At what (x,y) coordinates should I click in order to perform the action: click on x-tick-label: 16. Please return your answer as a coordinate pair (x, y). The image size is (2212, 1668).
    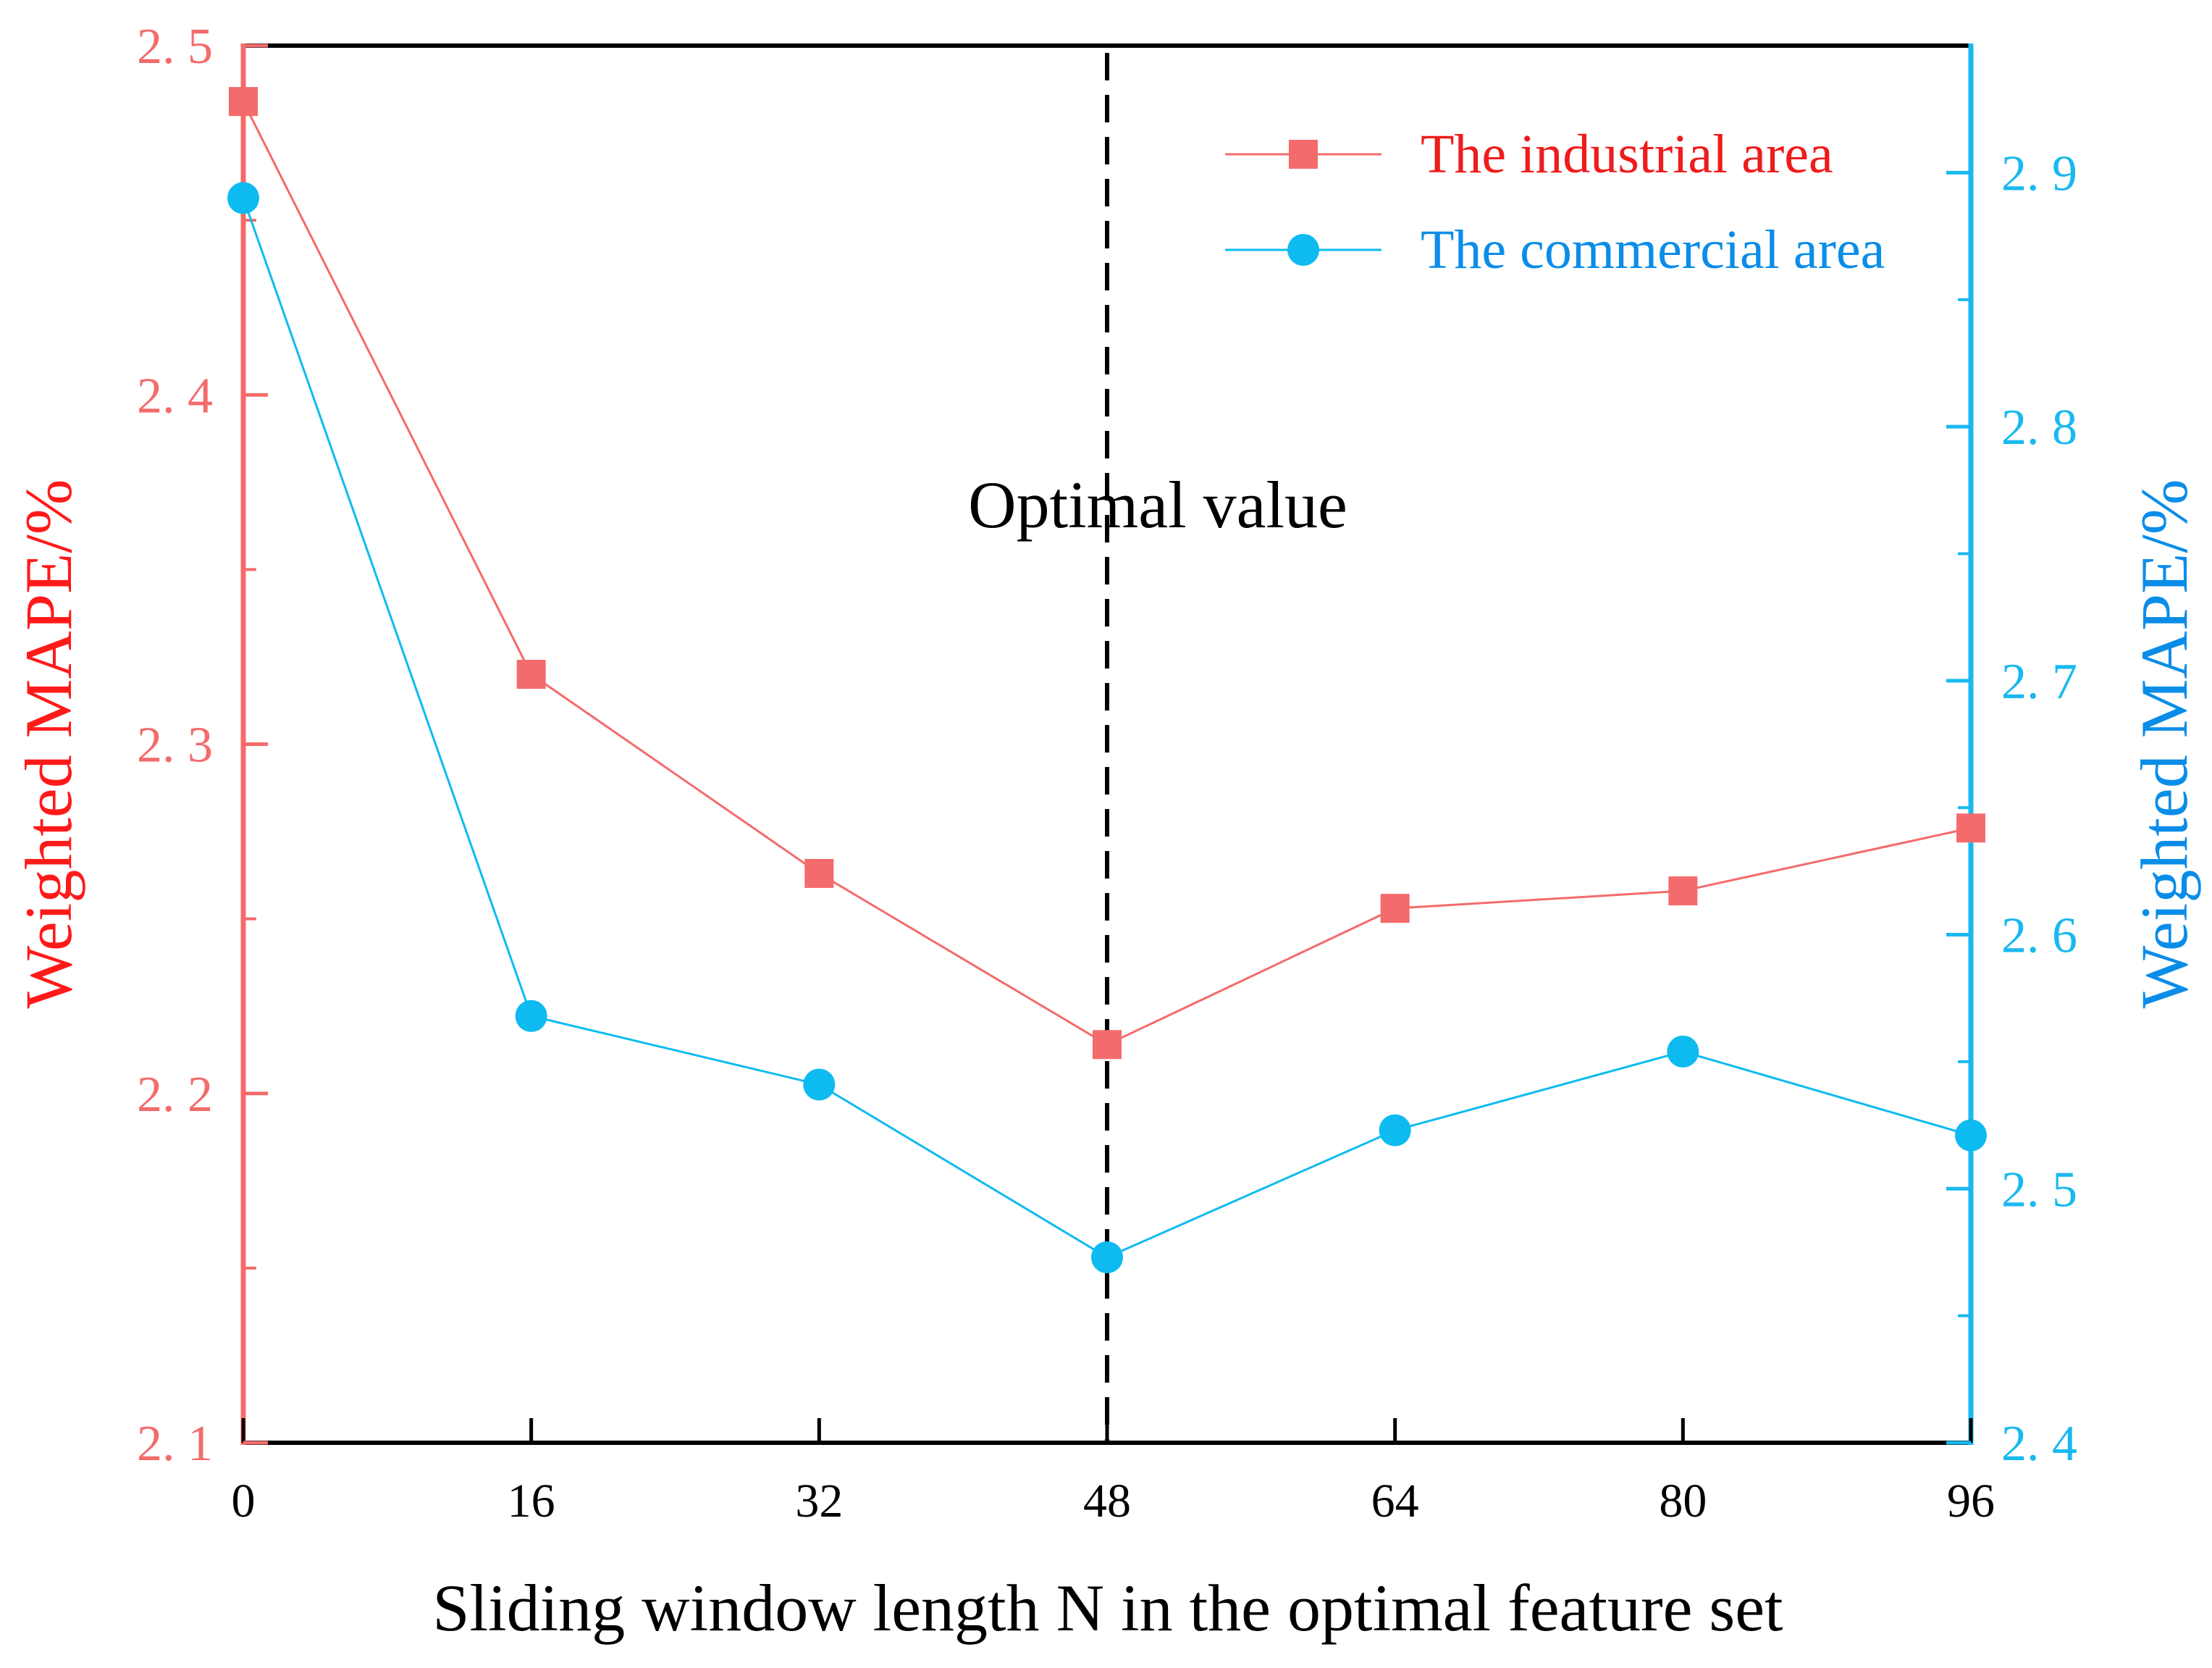
    Looking at the image, I should click on (531, 1501).